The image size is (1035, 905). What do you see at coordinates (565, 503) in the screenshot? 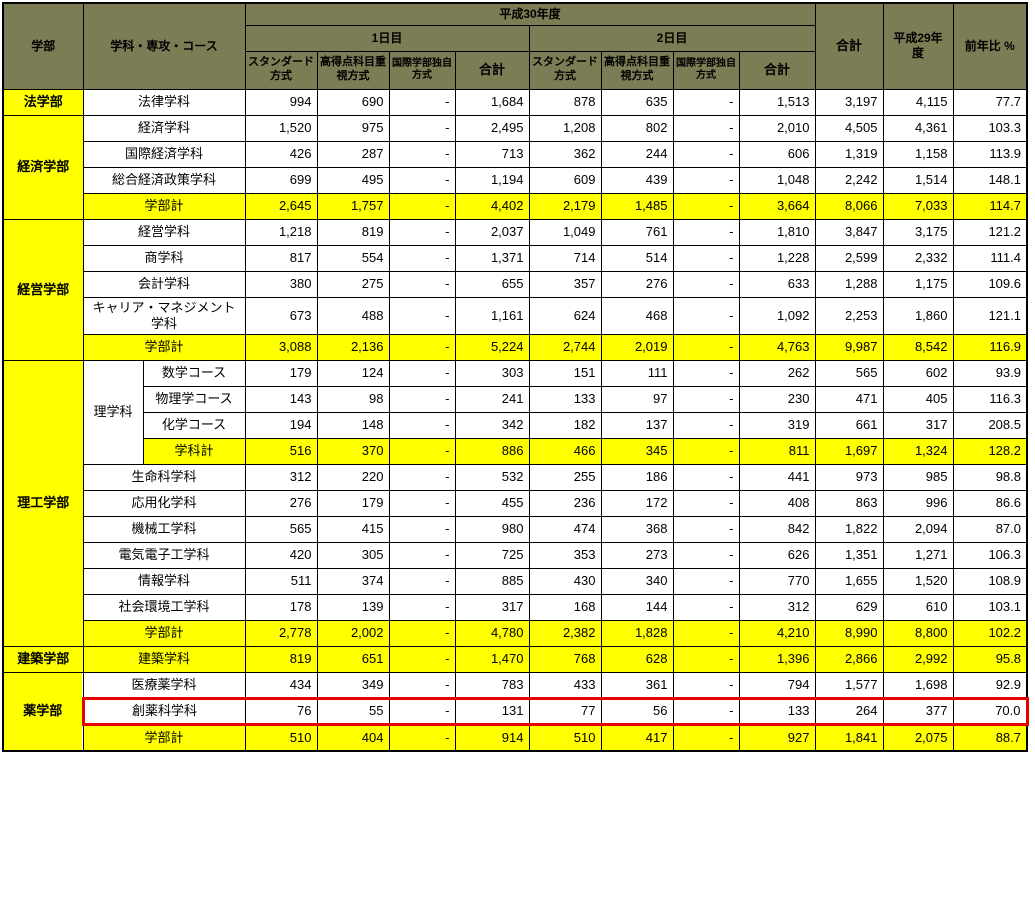
I see `value-cell: 236` at bounding box center [565, 503].